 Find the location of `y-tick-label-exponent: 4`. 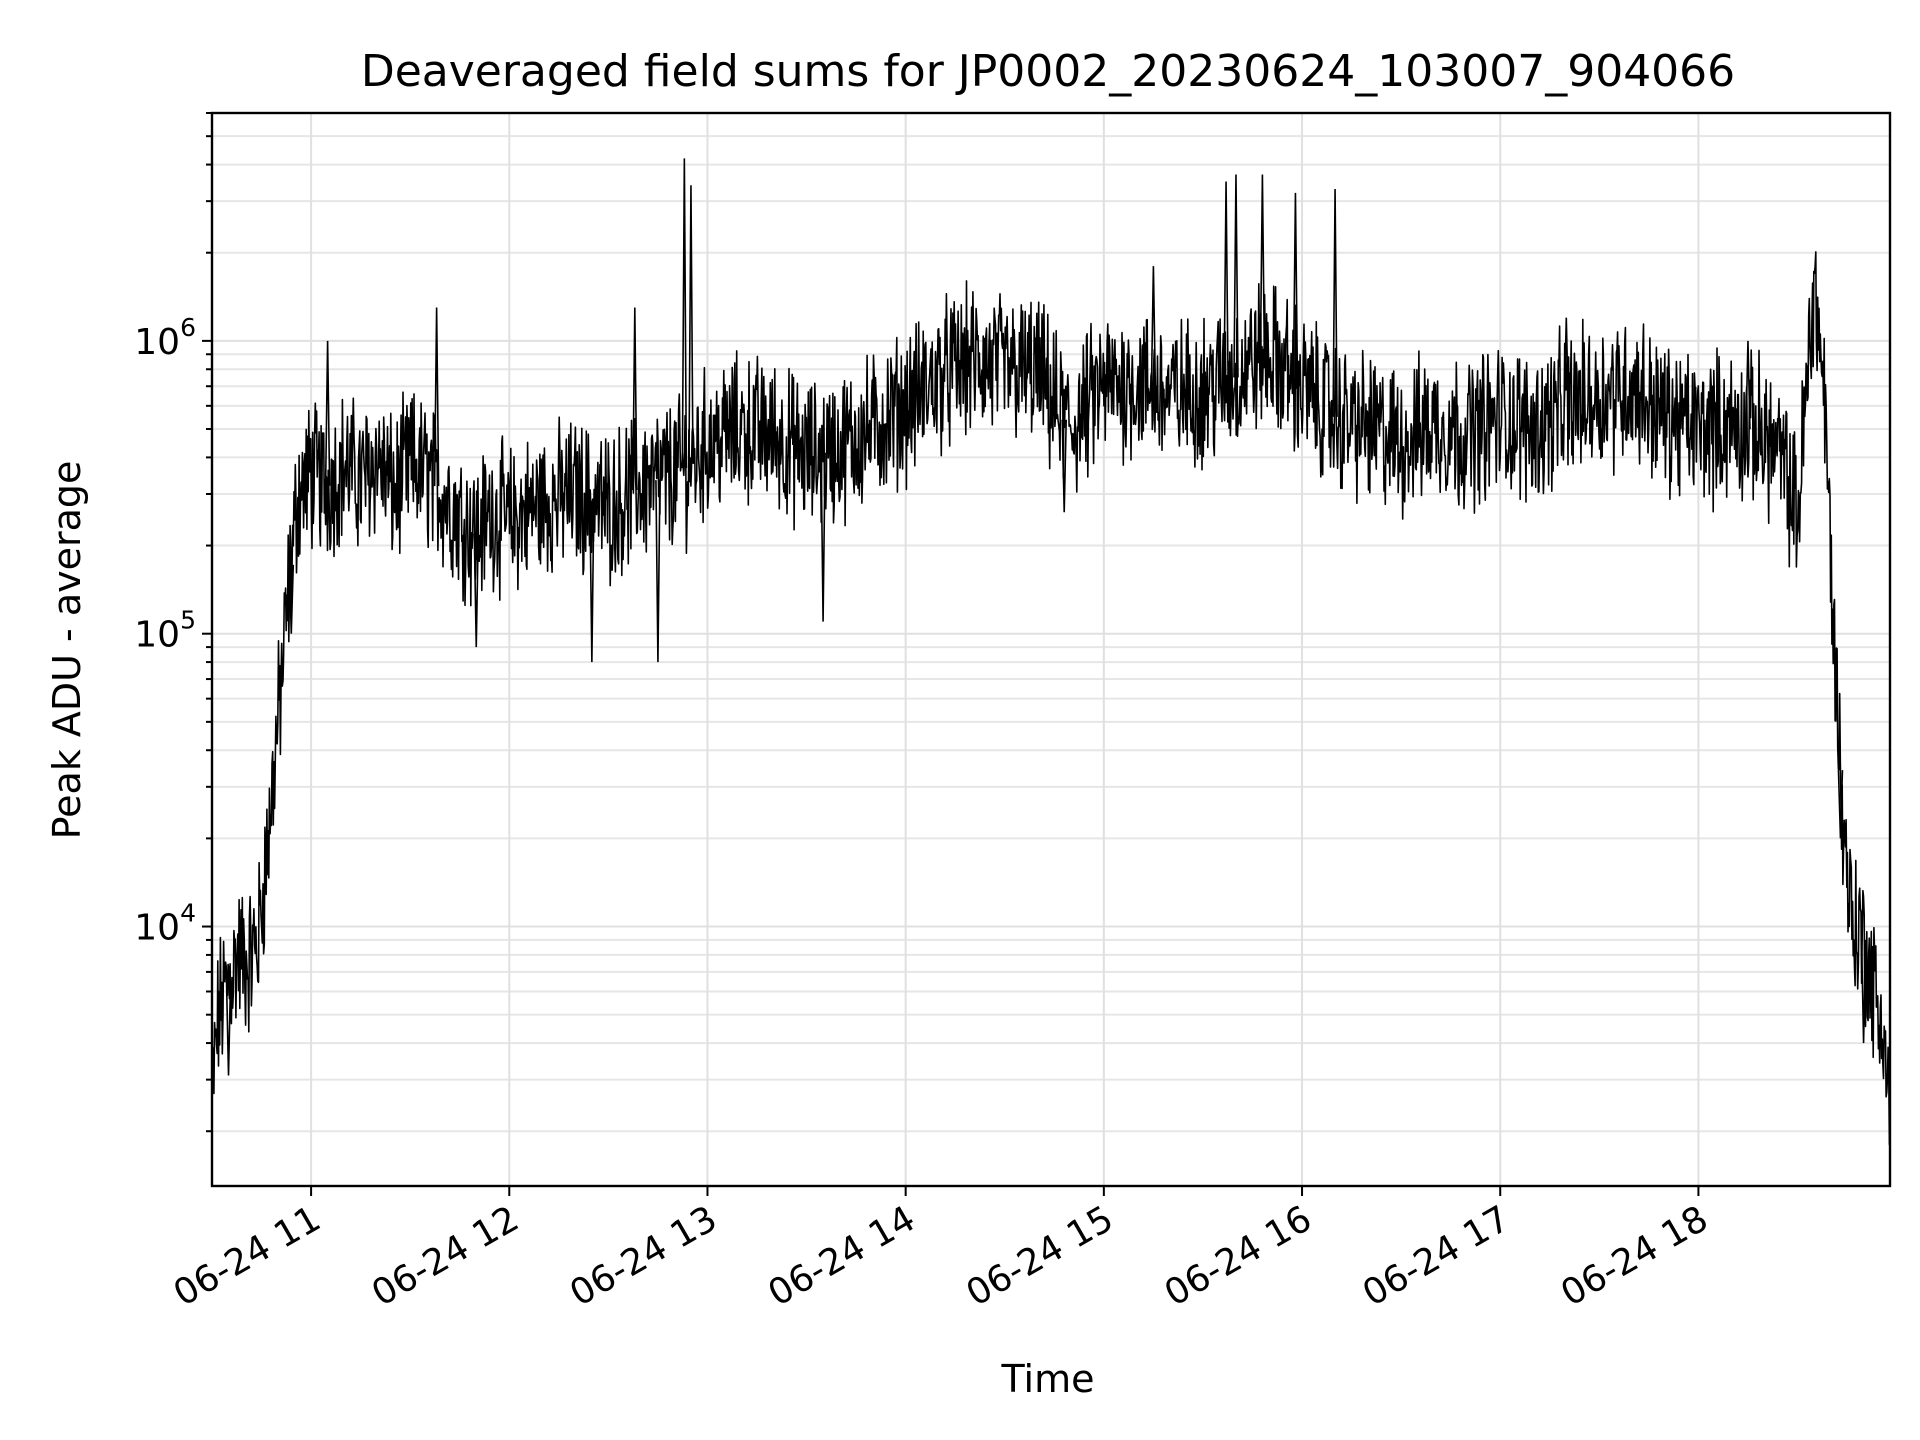

y-tick-label-exponent: 4 is located at coordinates (188, 913).